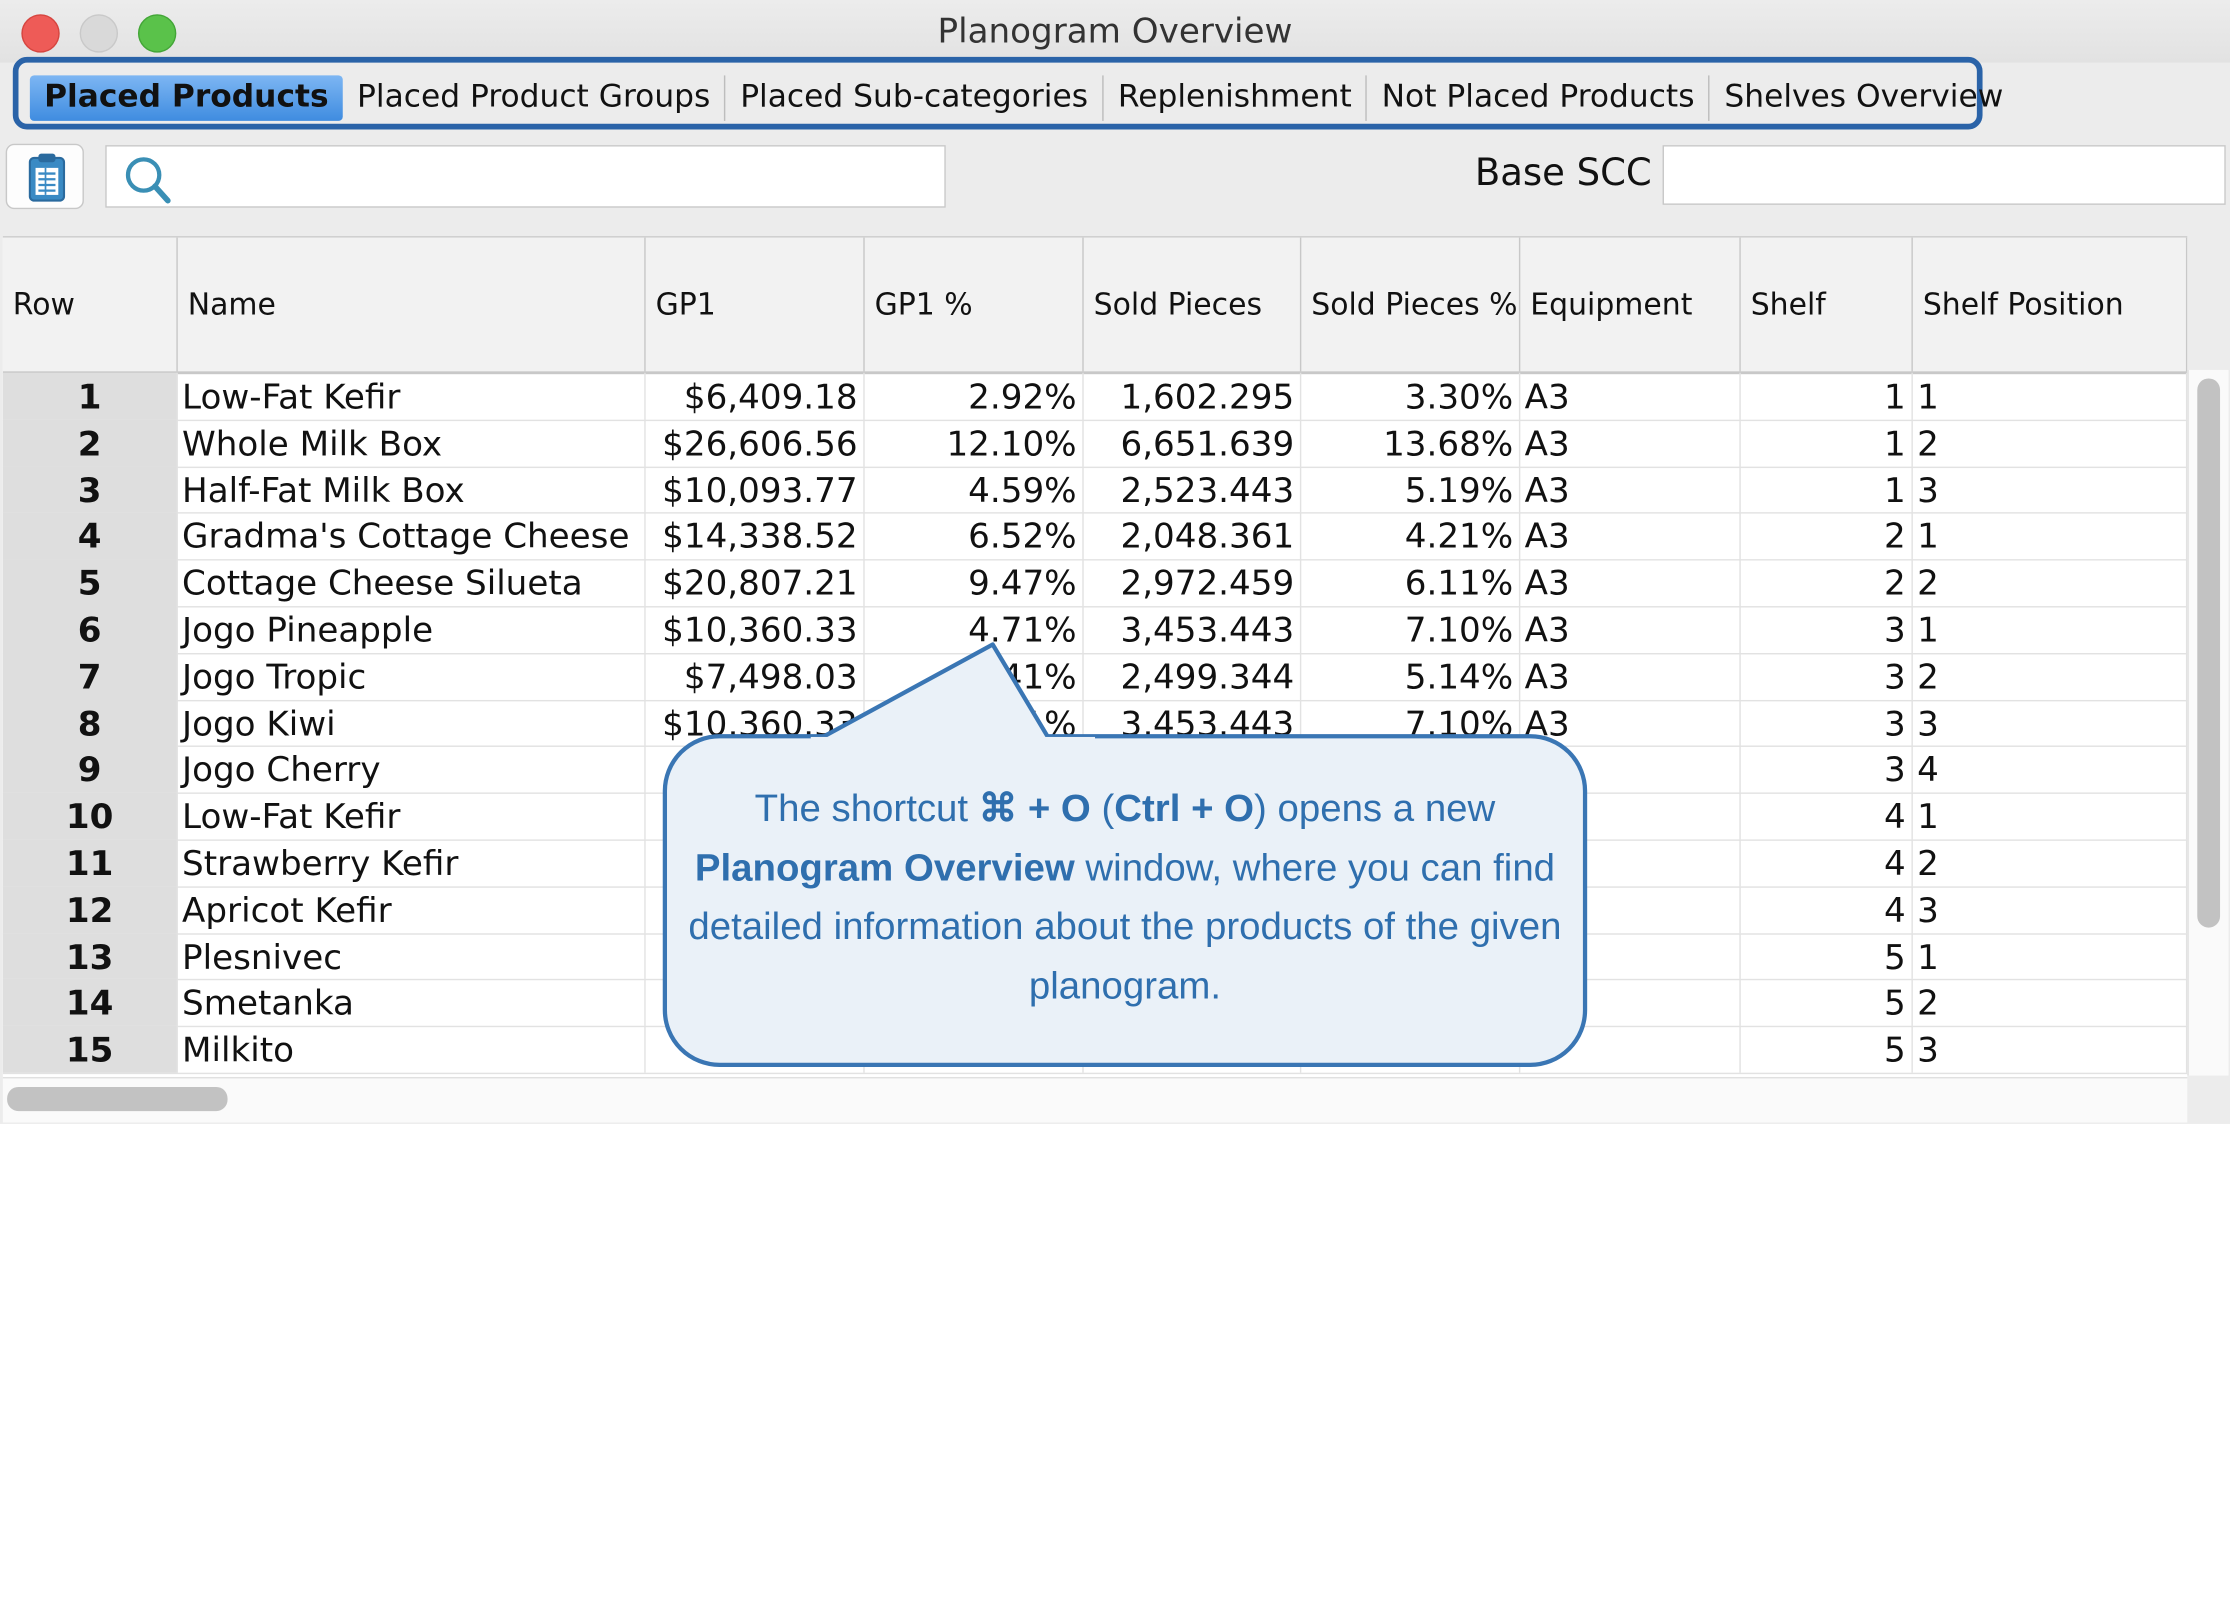 This screenshot has width=2230, height=1599. I want to click on column-header-sold-pieces-pct: Sold Pieces %, so click(1411, 304).